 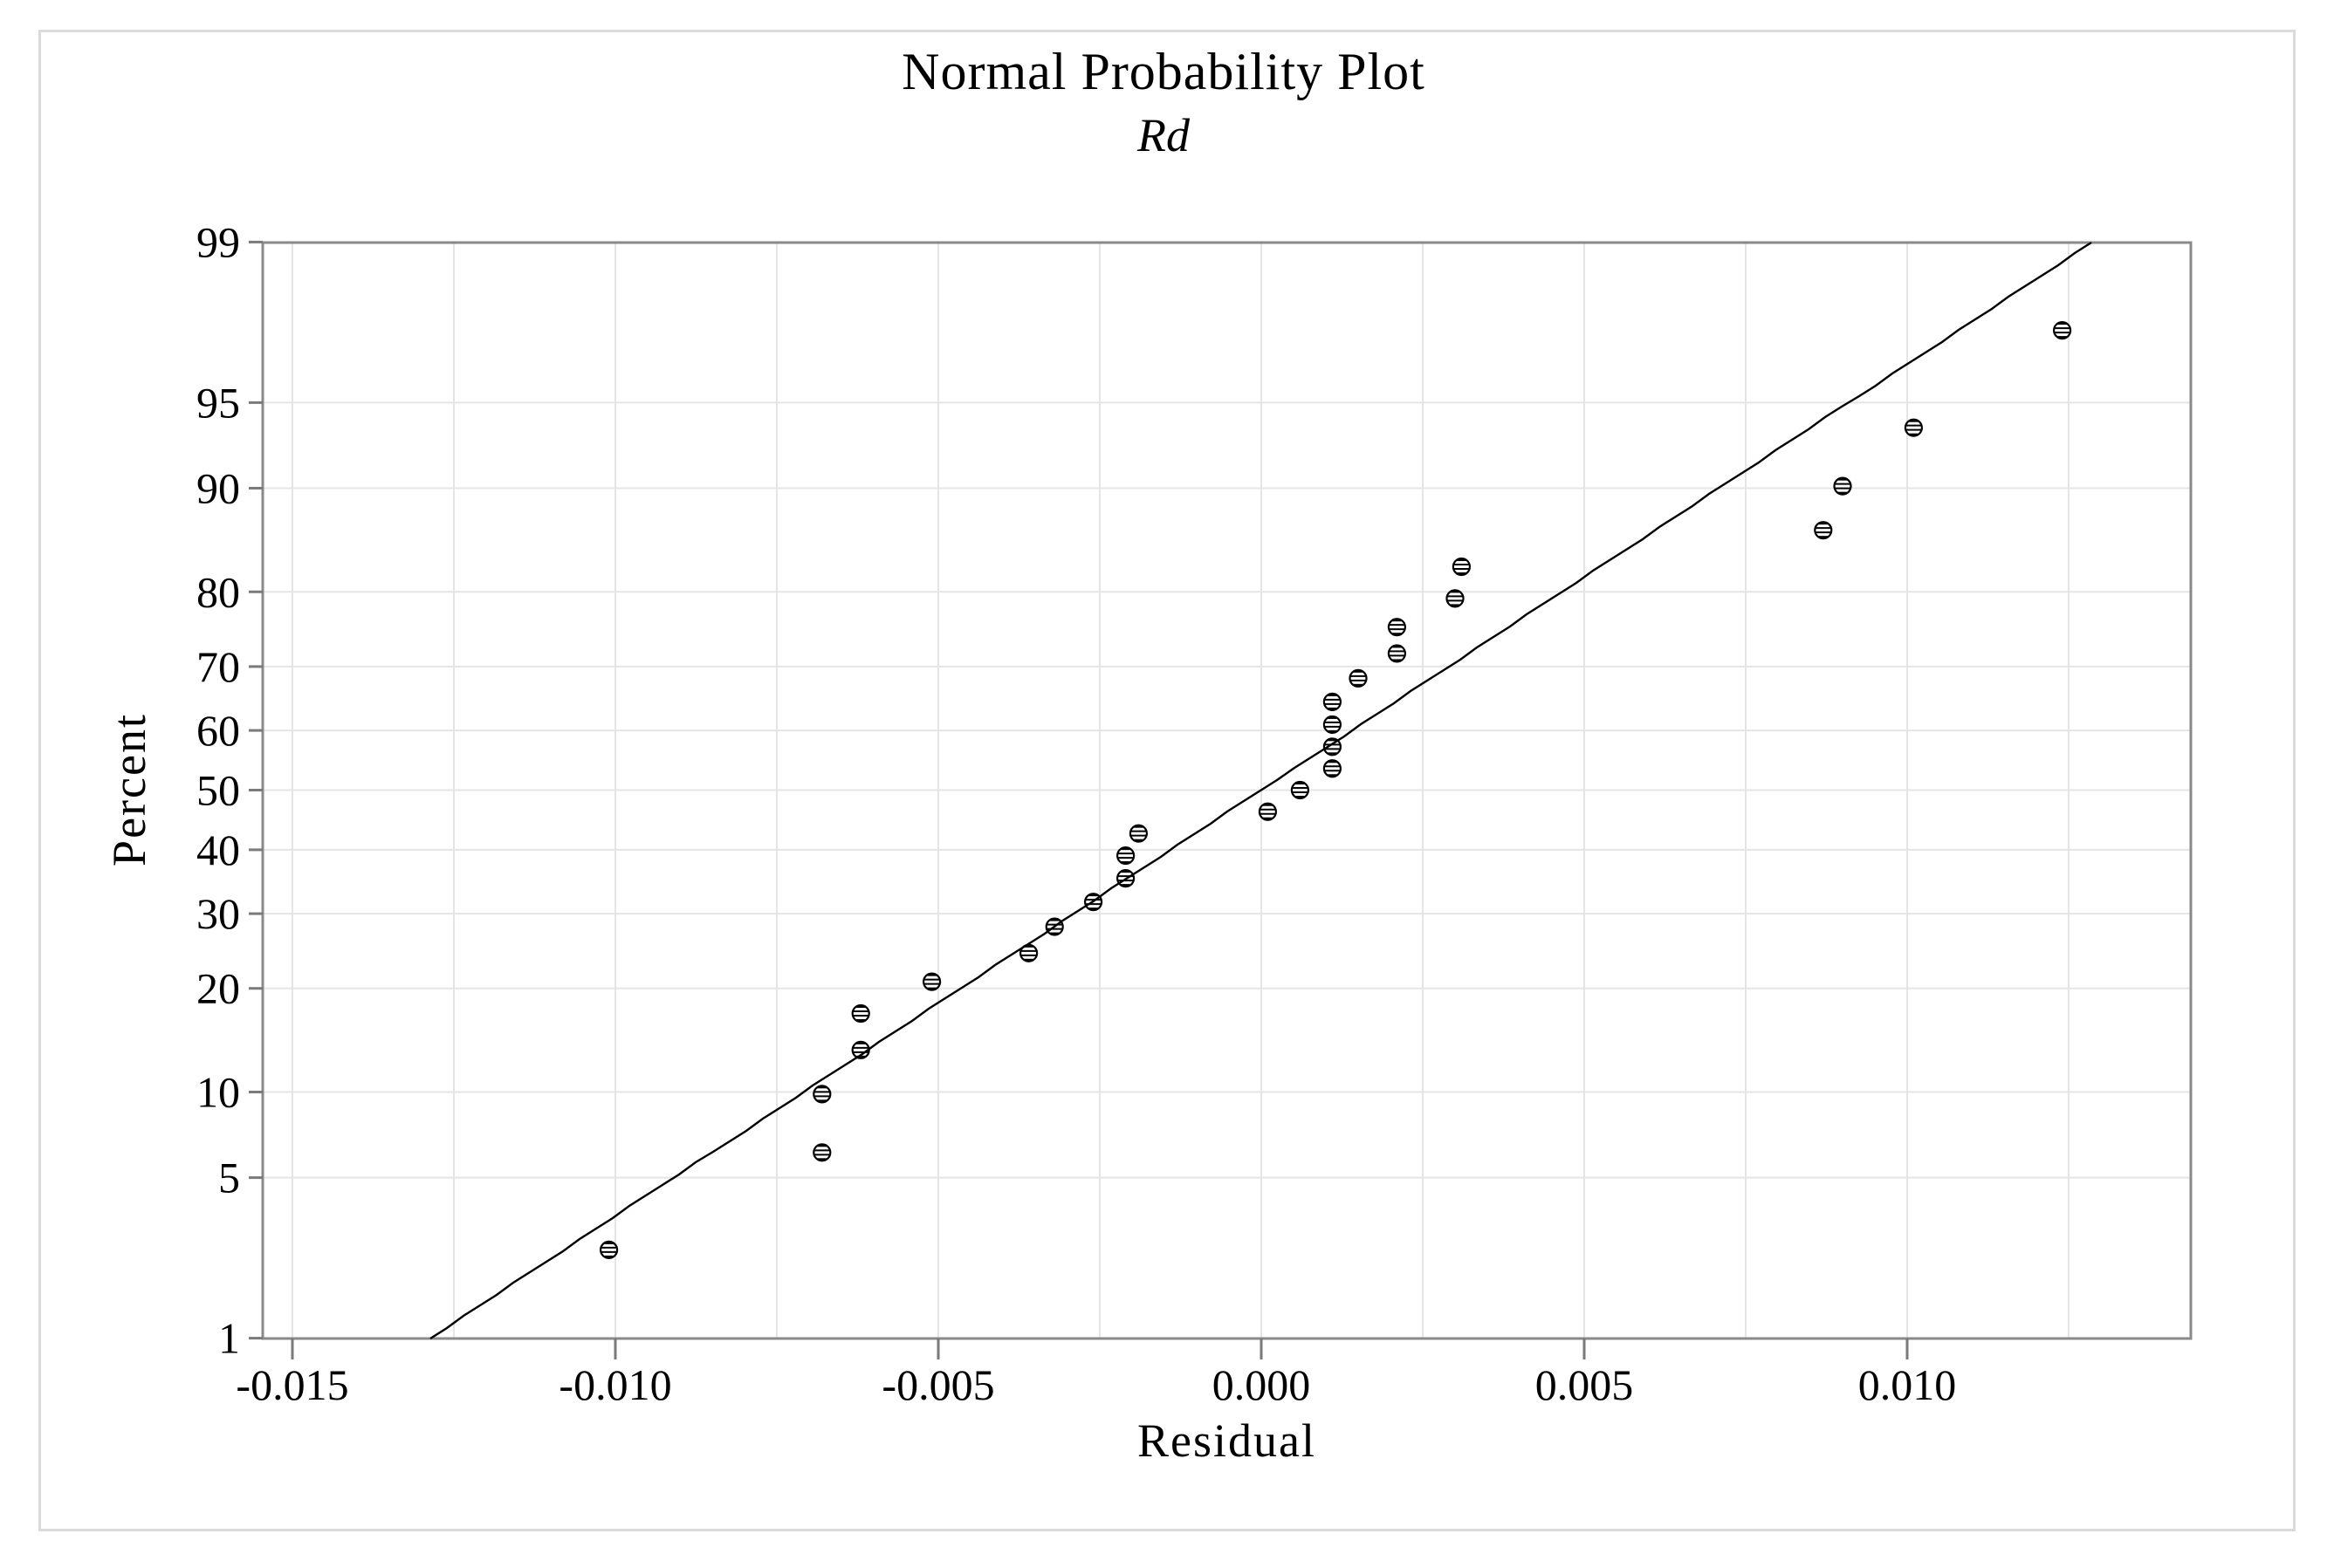 I want to click on x-tick-label: -0.005, so click(x=938, y=1385).